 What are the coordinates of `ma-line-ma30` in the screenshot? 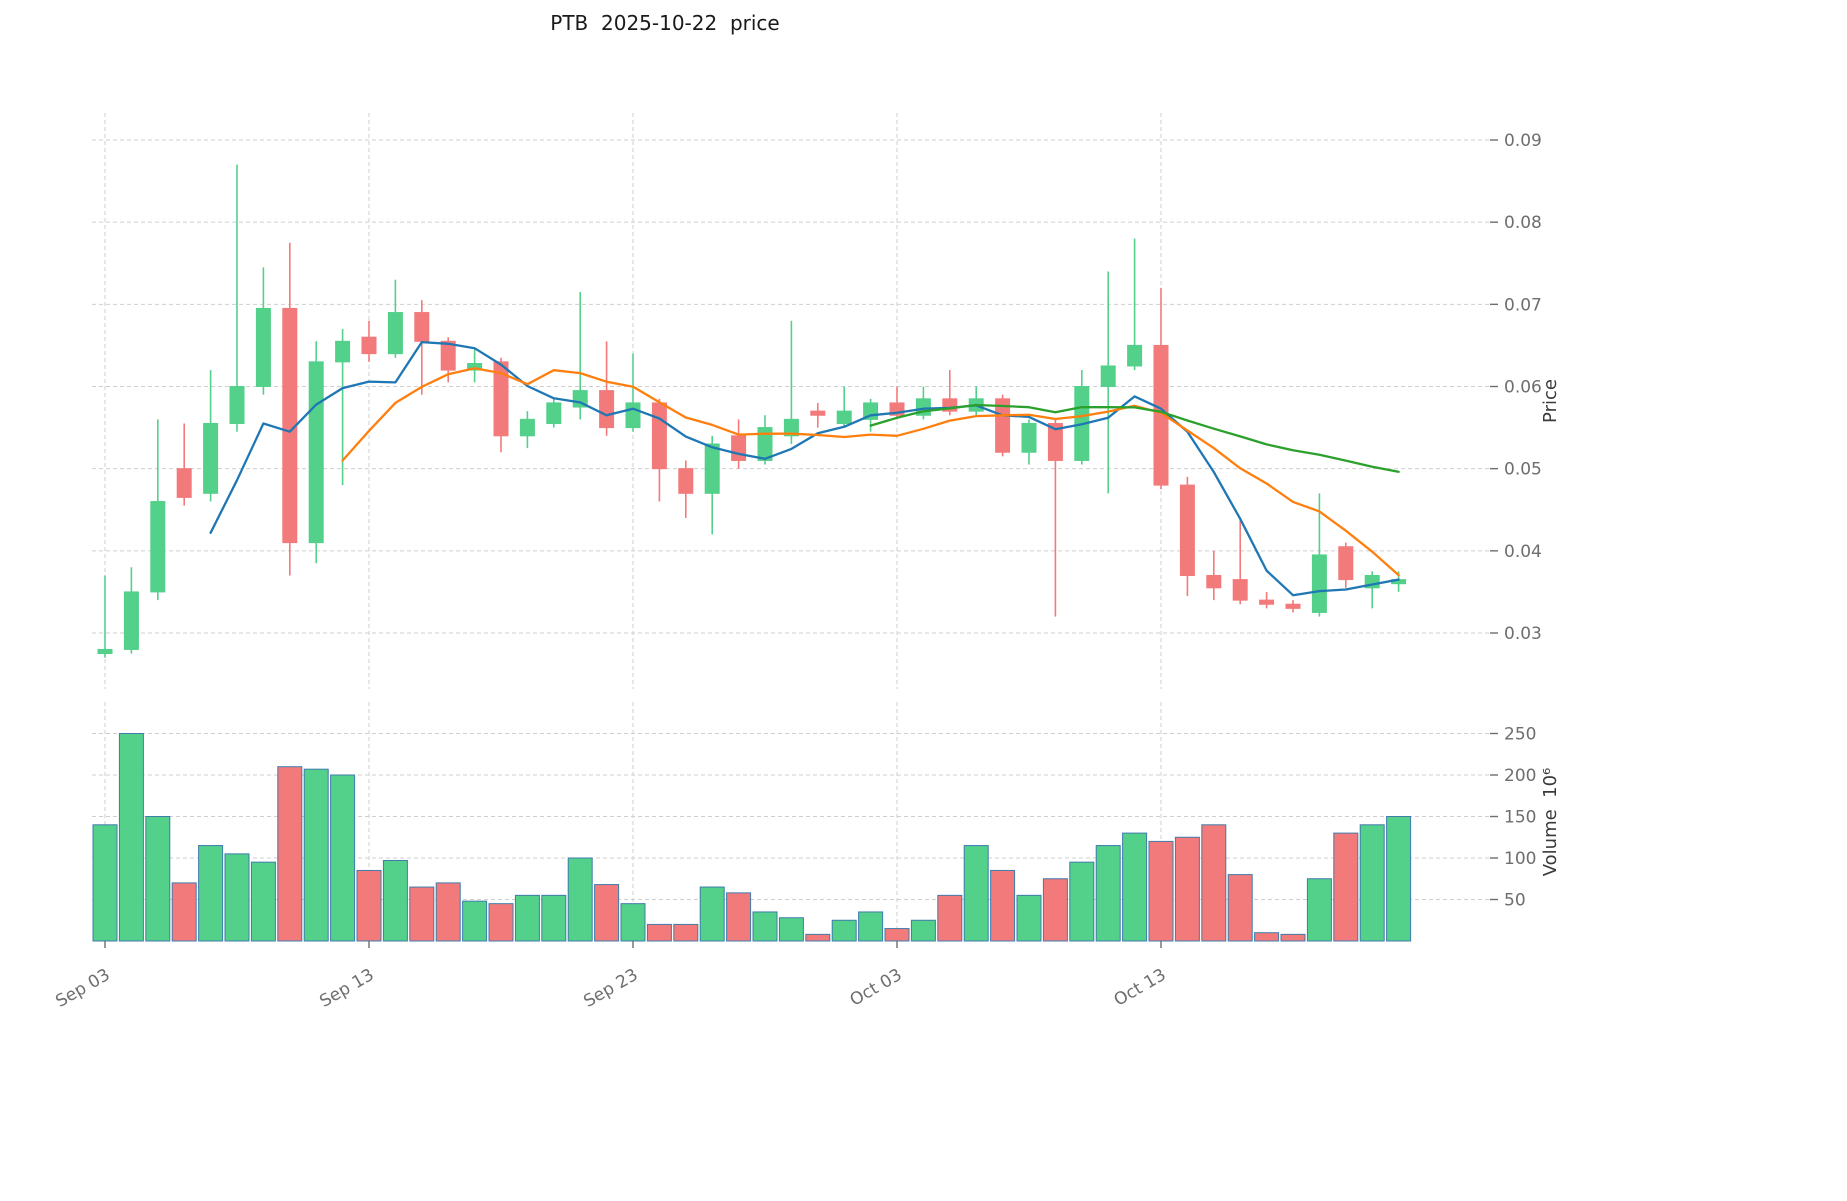 It's located at (1134, 438).